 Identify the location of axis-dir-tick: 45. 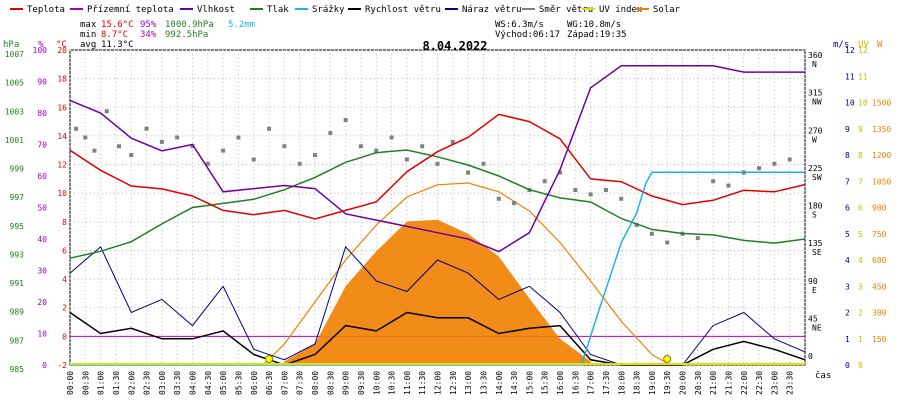
(813, 318).